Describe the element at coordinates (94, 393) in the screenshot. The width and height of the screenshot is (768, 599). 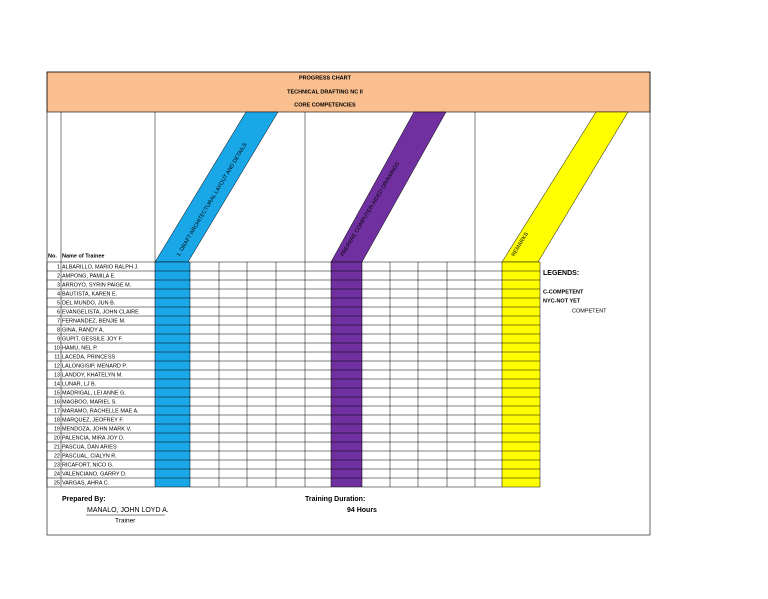
I see `row-name: MADRIGAL, LEI ANNE G.` at that location.